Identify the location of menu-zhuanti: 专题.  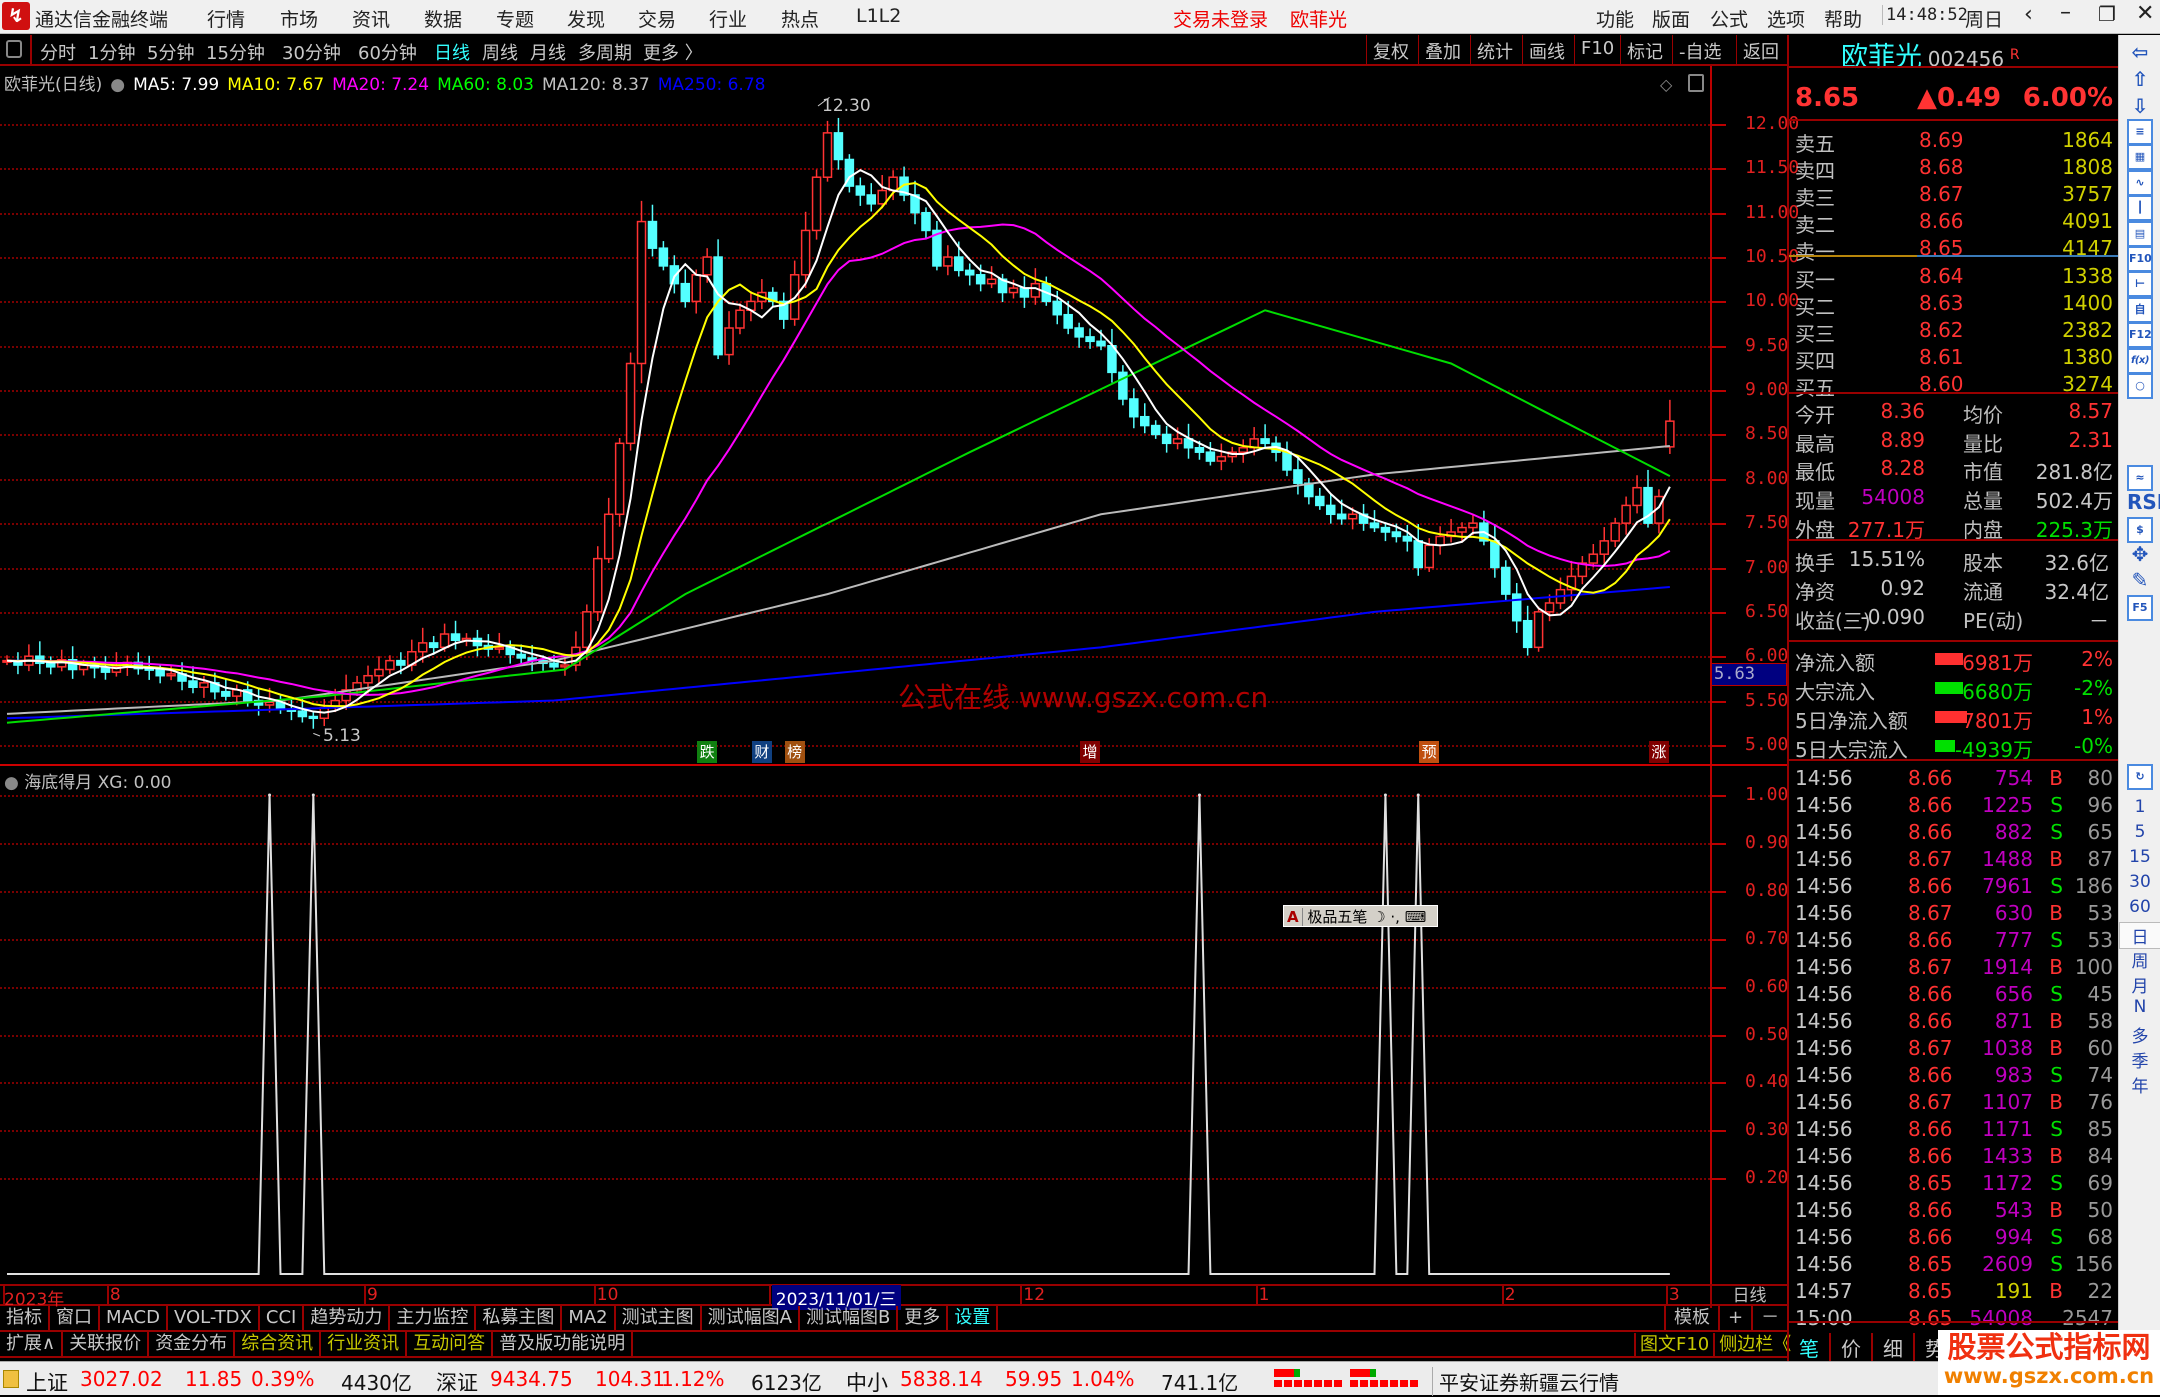
(515, 20).